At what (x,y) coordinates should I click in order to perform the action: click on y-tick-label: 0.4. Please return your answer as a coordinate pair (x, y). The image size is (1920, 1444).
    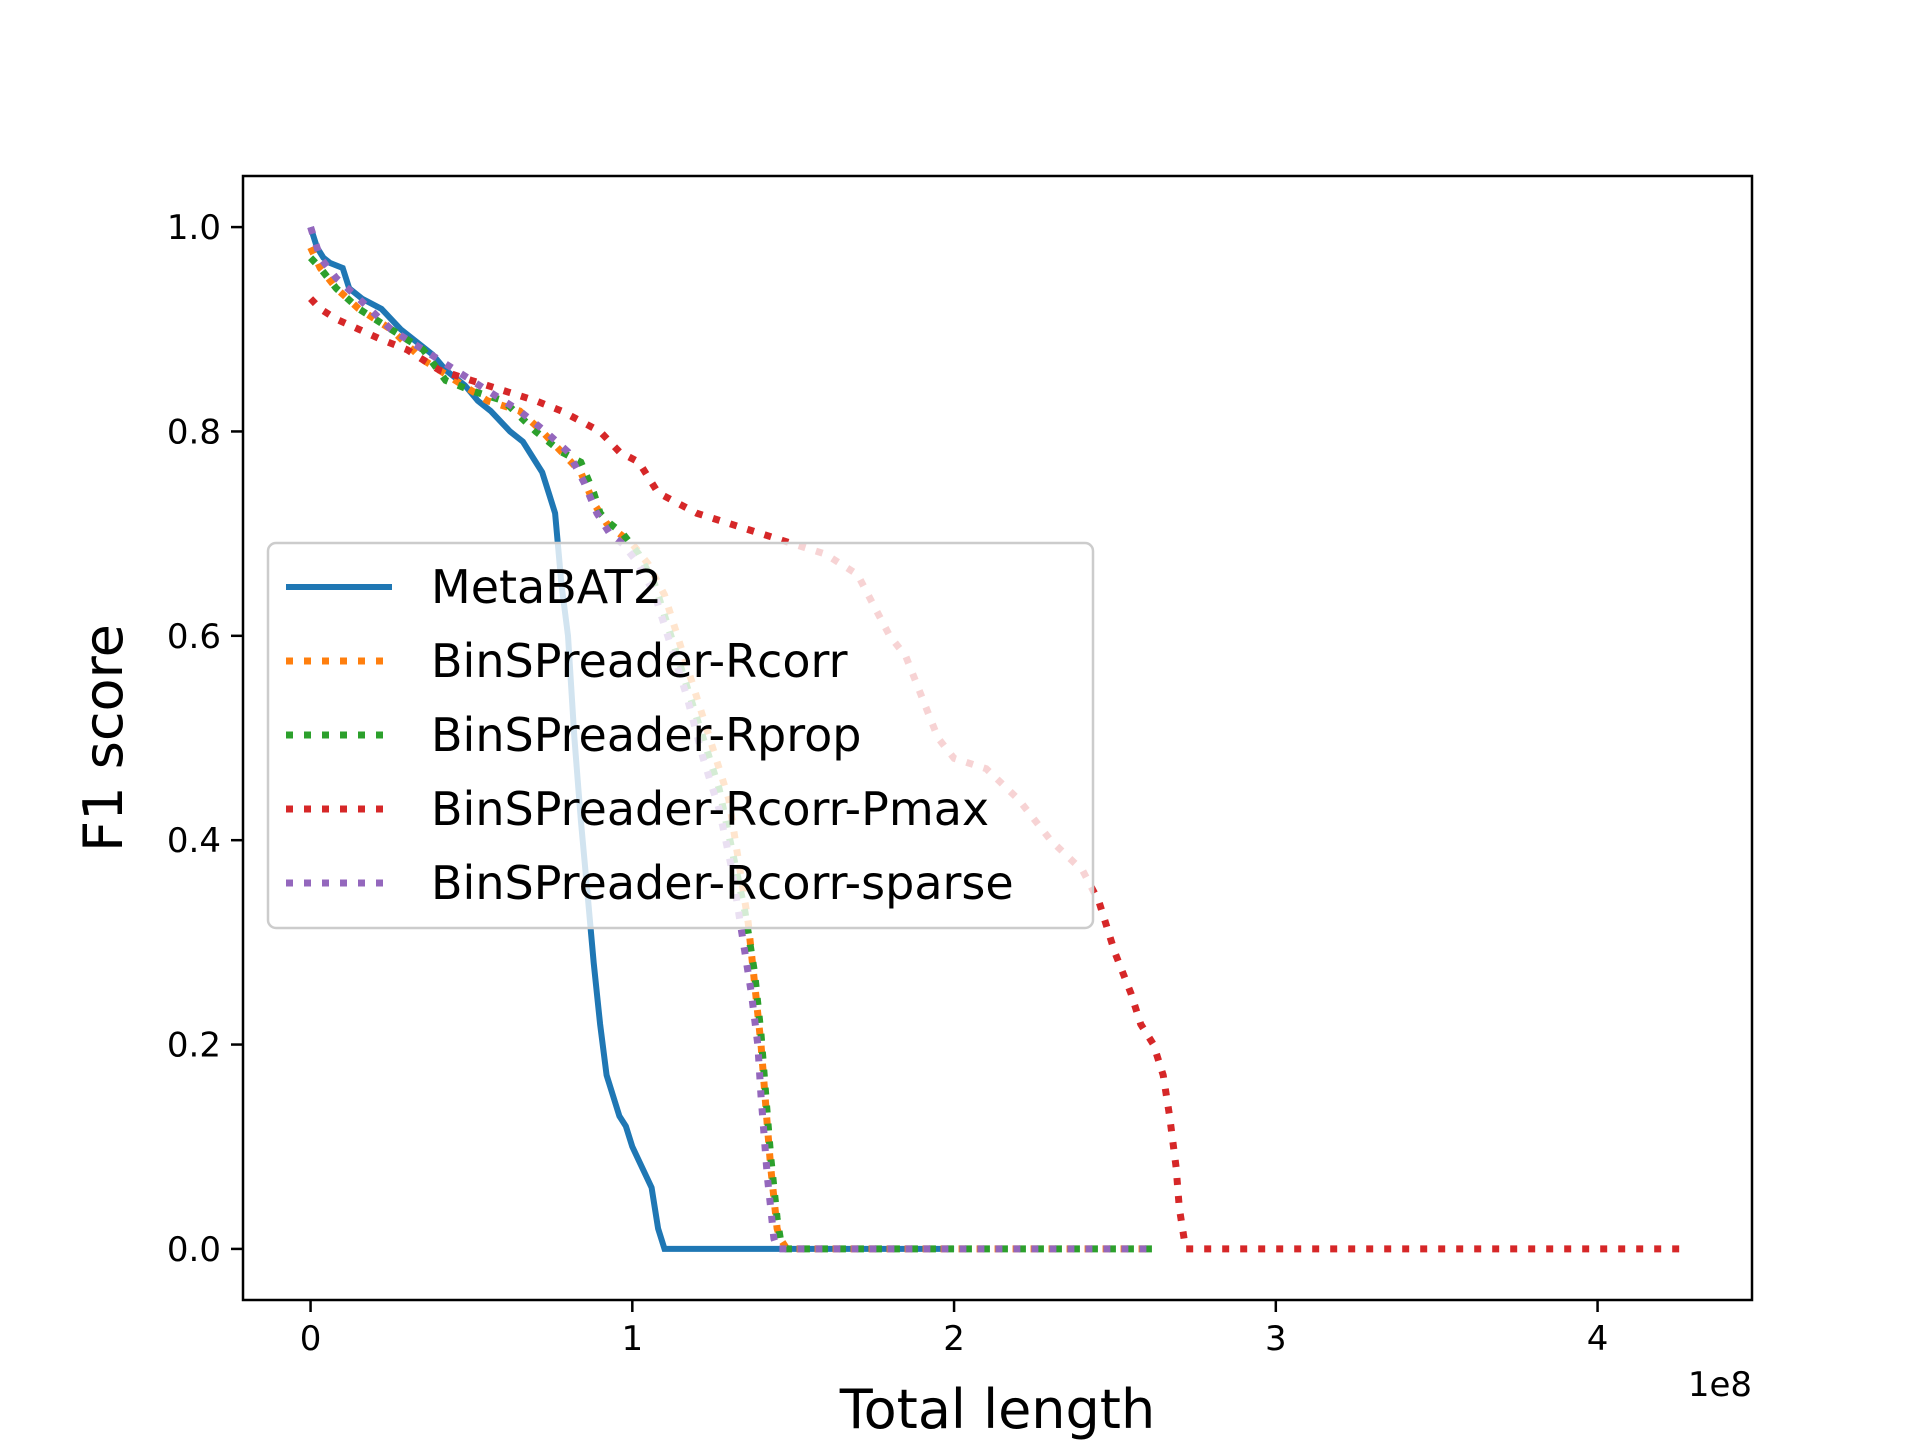
    Looking at the image, I should click on (194, 841).